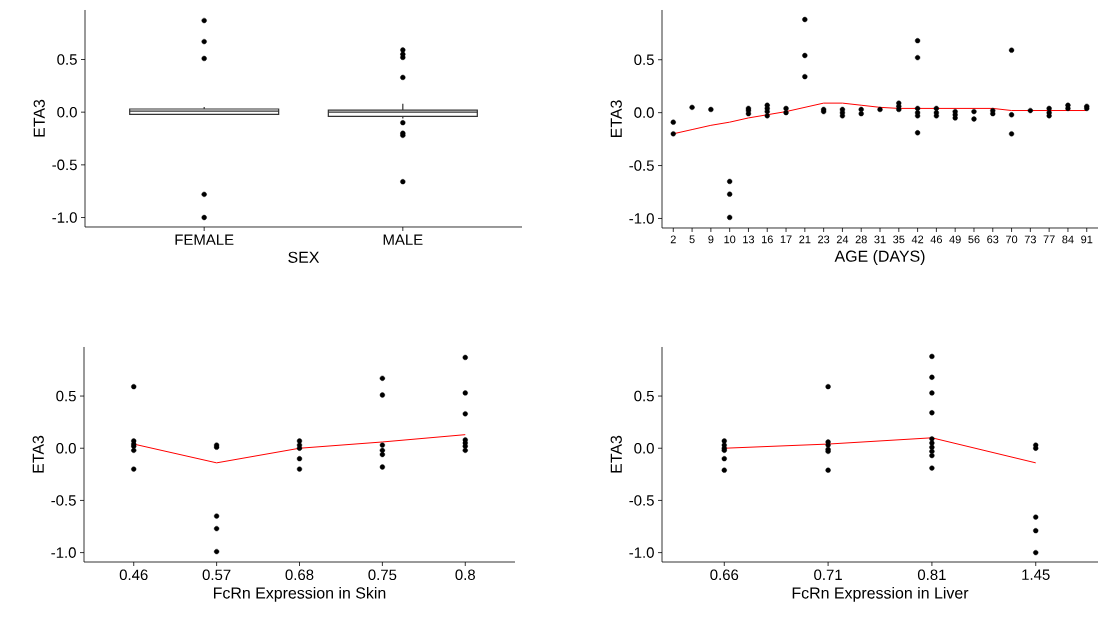  What do you see at coordinates (767, 239) in the screenshot?
I see `x-tick-label: 16` at bounding box center [767, 239].